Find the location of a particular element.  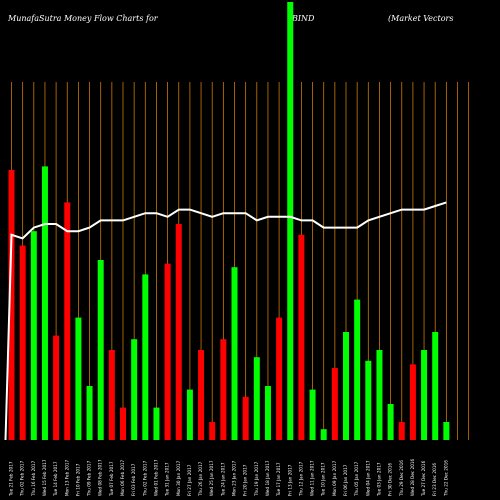

x-tick-label: Tue 17 Jan 2017 is located at coordinates (278, 479).